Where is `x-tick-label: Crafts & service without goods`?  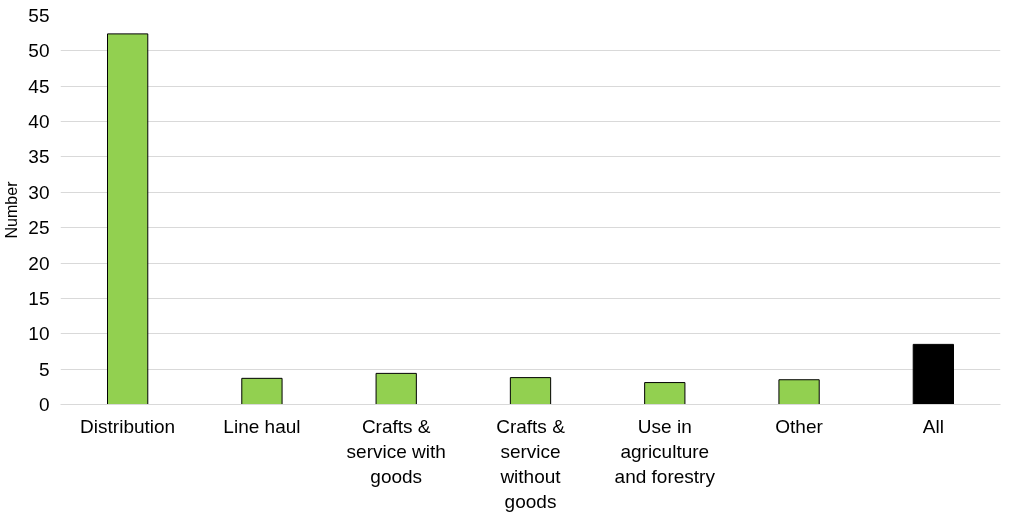 x-tick-label: Crafts & service without goods is located at coordinates (531, 464).